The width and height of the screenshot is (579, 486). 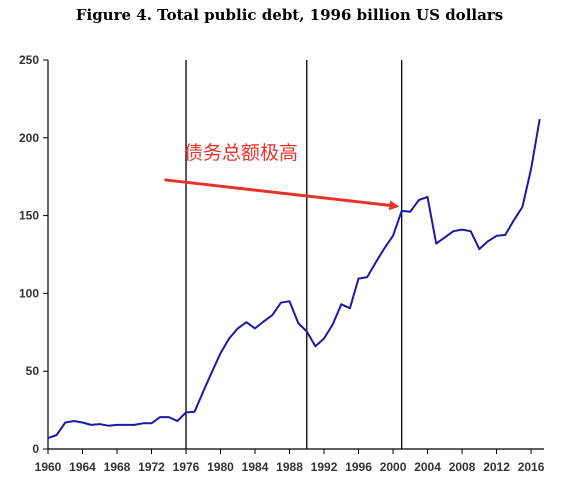 I want to click on x-tick-label: 2008, so click(x=462, y=467).